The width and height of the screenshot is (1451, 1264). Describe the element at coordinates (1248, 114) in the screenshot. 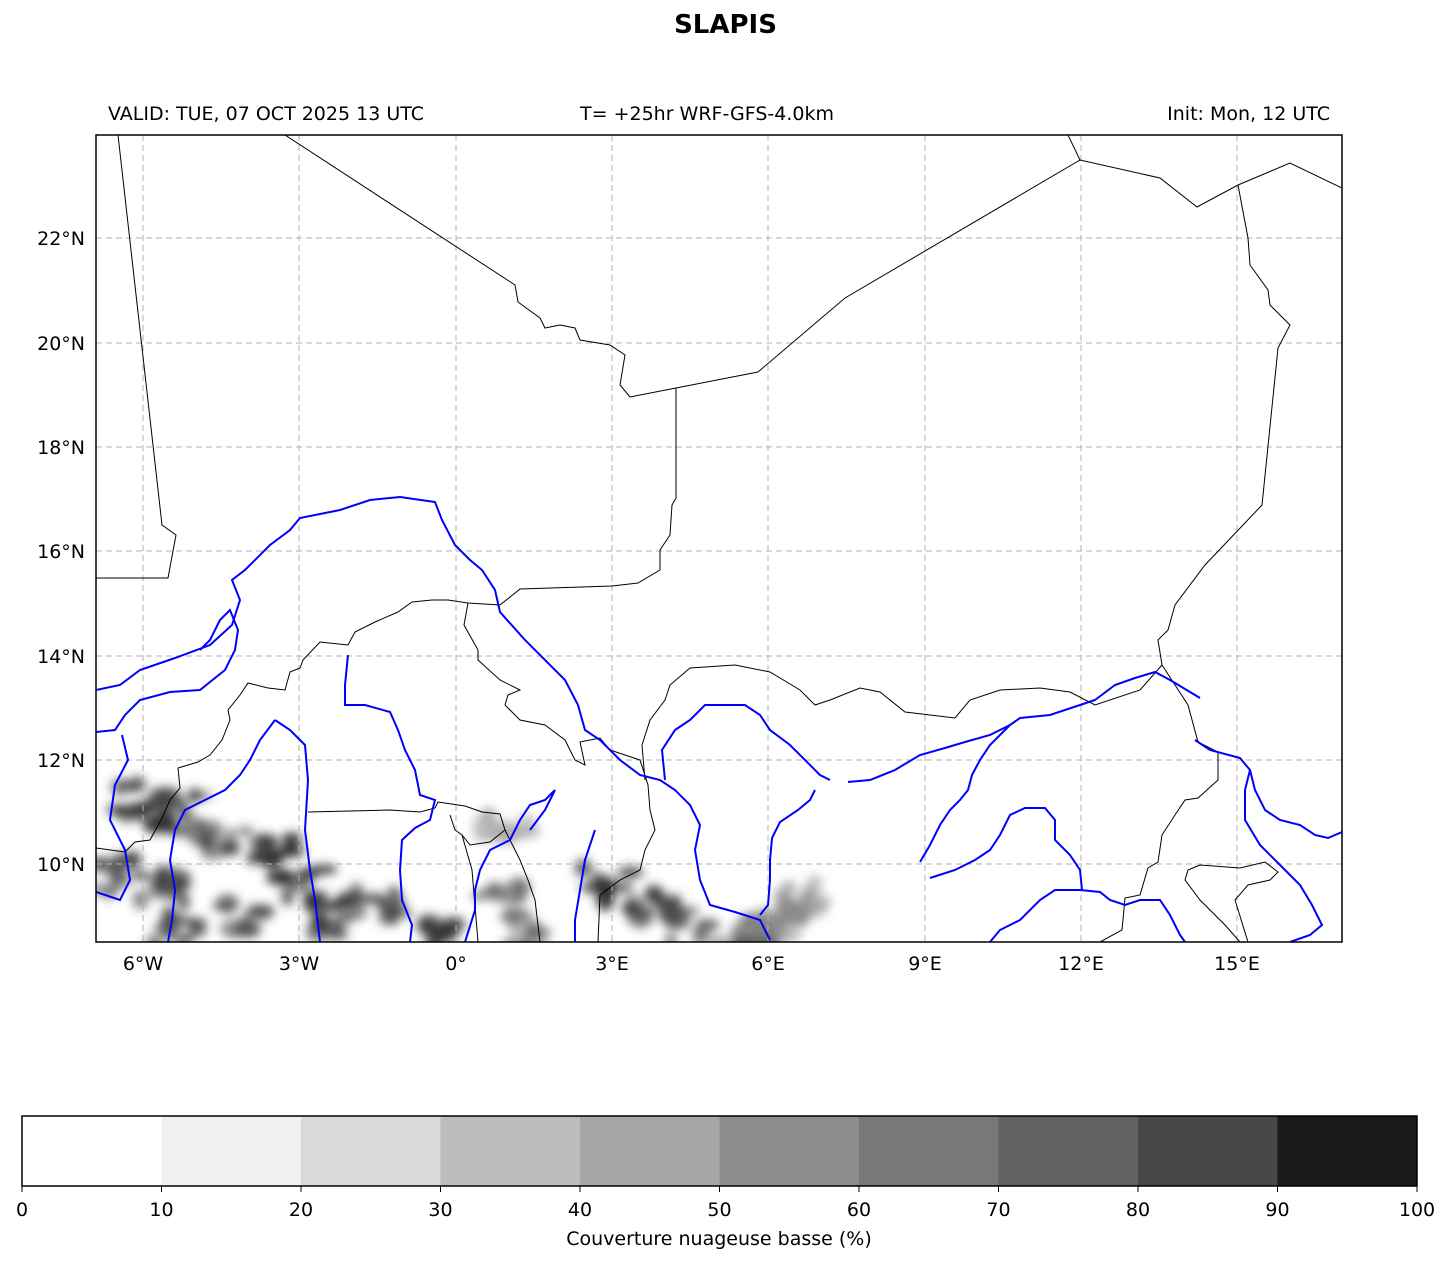

I see `init-time-label: Init: Mon, 12 UTC` at that location.